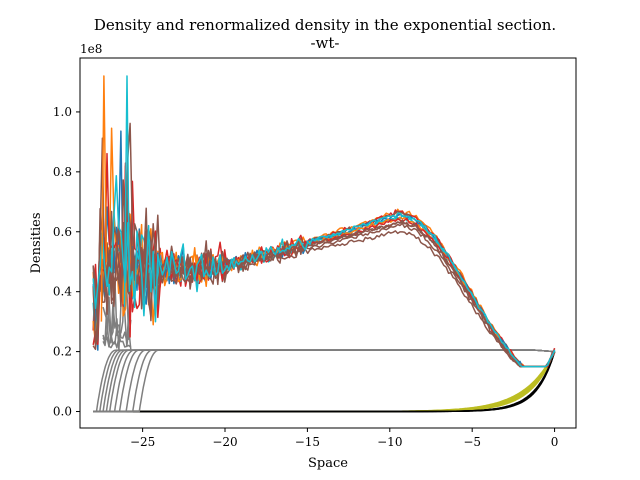  I want to click on y-axis-label: Densities, so click(36, 242).